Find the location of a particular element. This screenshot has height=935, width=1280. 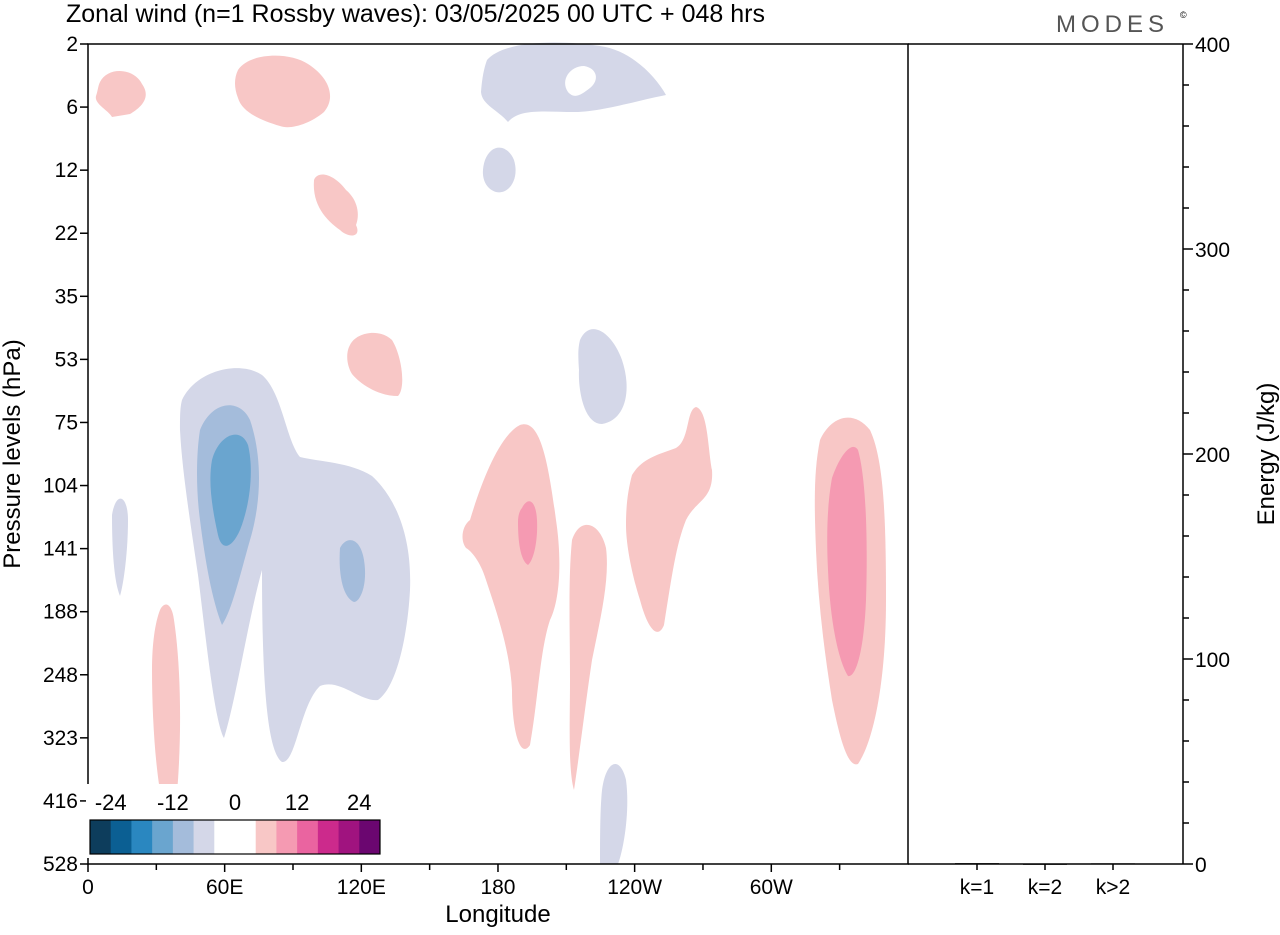

contour-neg-strong-core is located at coordinates (230, 490).